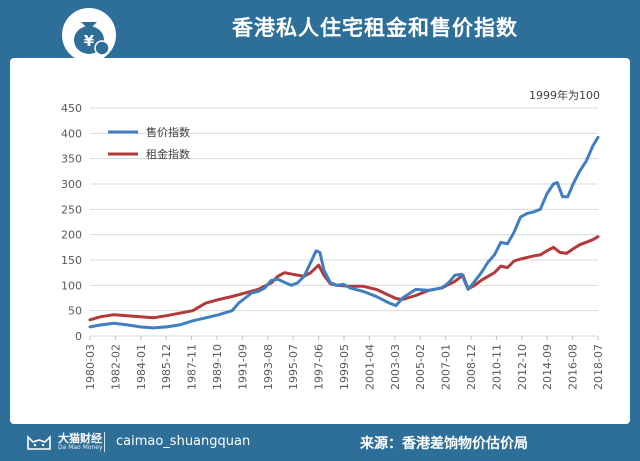 Image resolution: width=640 pixels, height=461 pixels. I want to click on y-tick-label: 450, so click(71, 108).